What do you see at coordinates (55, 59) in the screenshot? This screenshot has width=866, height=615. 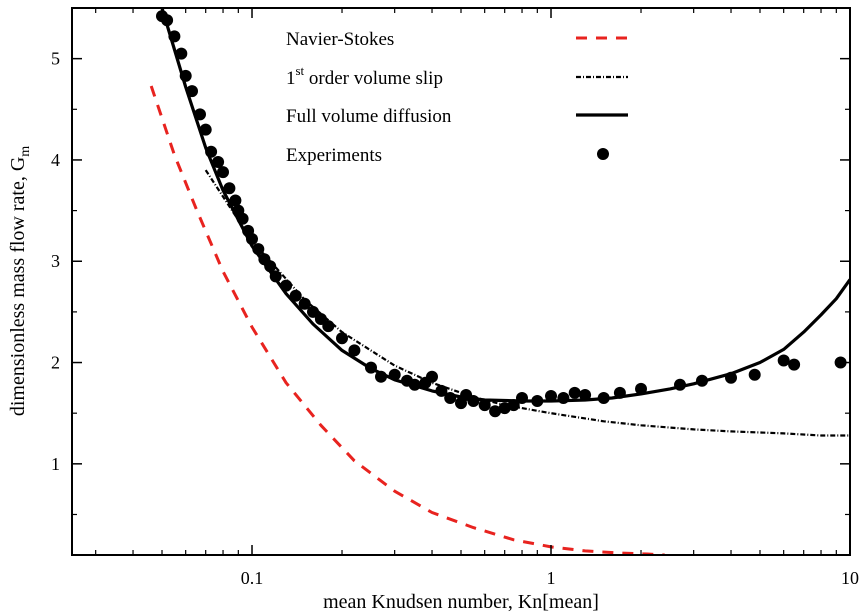 I see `y-tick-label: 5` at bounding box center [55, 59].